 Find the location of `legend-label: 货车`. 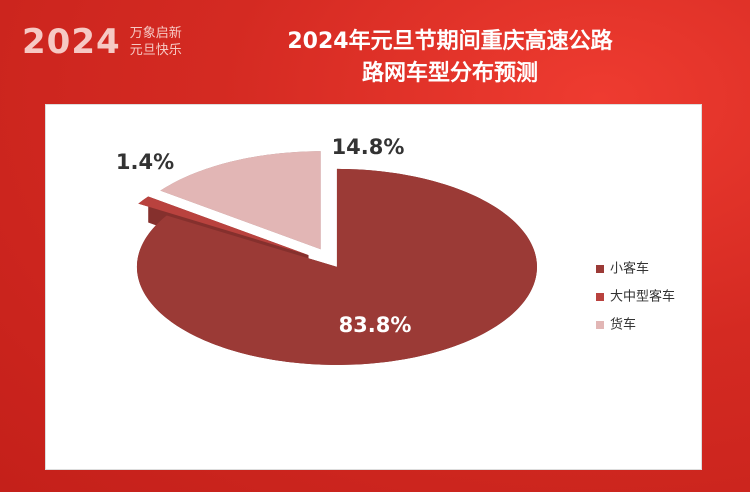

legend-label: 货车 is located at coordinates (623, 325).